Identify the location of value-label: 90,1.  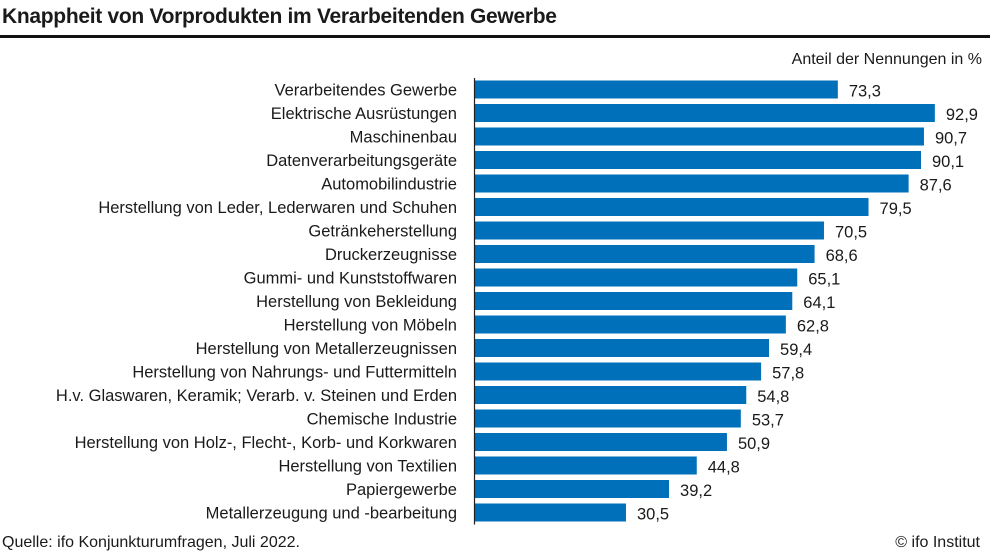
(948, 162).